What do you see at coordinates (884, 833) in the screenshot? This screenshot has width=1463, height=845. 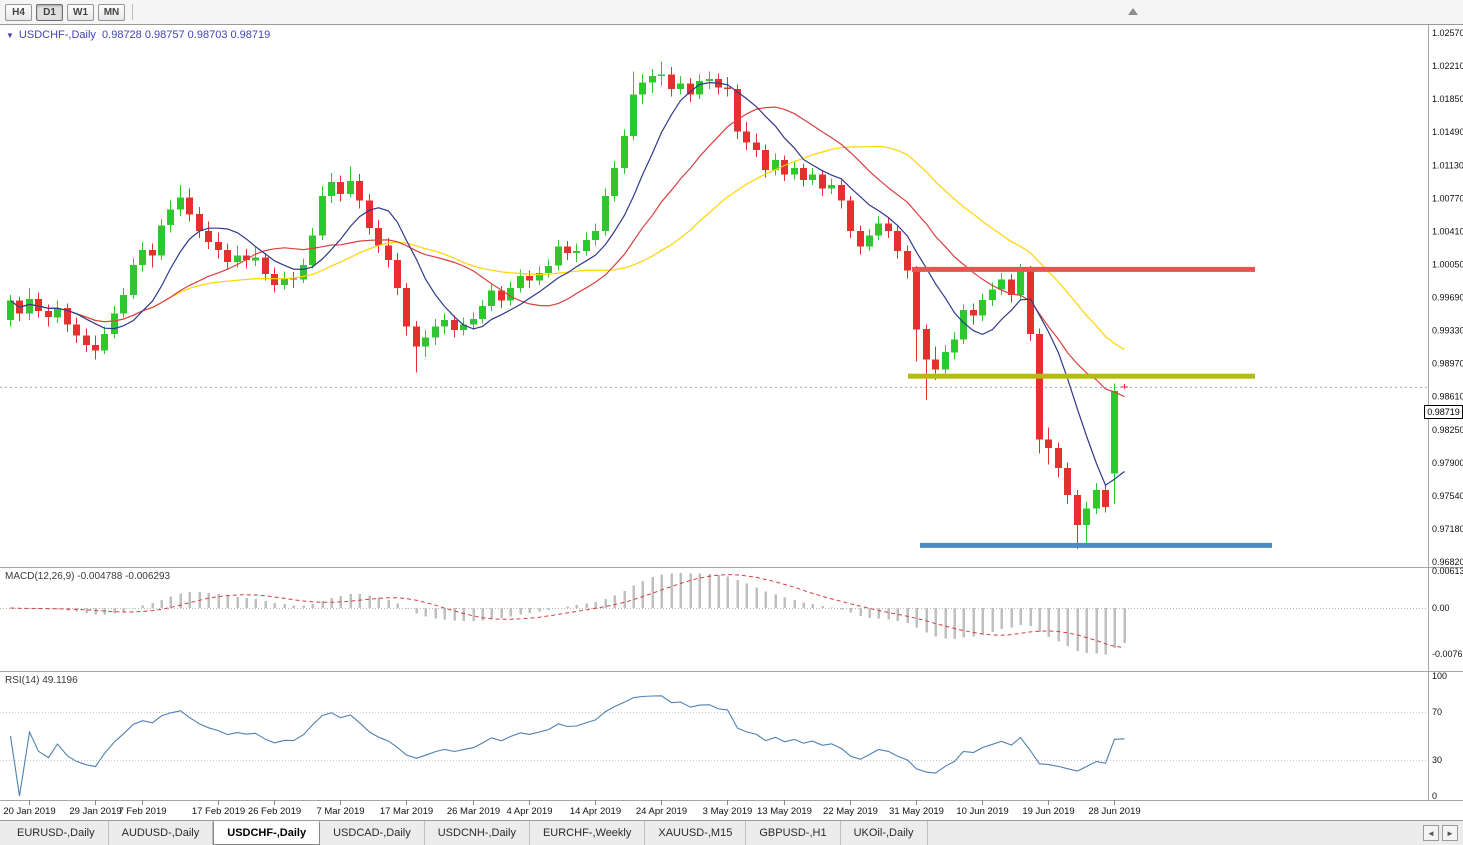 I see `chart-tab-ukoil: UKOil-,Daily` at bounding box center [884, 833].